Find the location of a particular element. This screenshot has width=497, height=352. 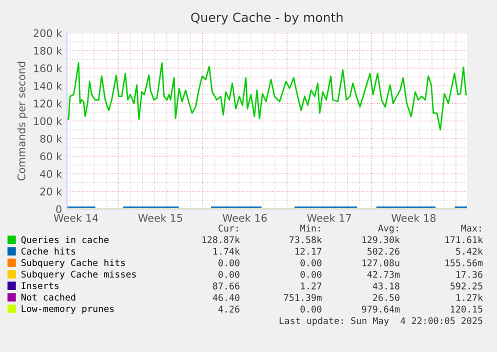

y-tick-label: 200 k is located at coordinates (48, 33).